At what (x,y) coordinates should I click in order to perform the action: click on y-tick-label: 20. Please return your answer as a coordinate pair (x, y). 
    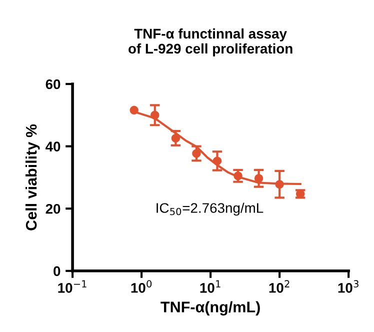
    Looking at the image, I should click on (53, 209).